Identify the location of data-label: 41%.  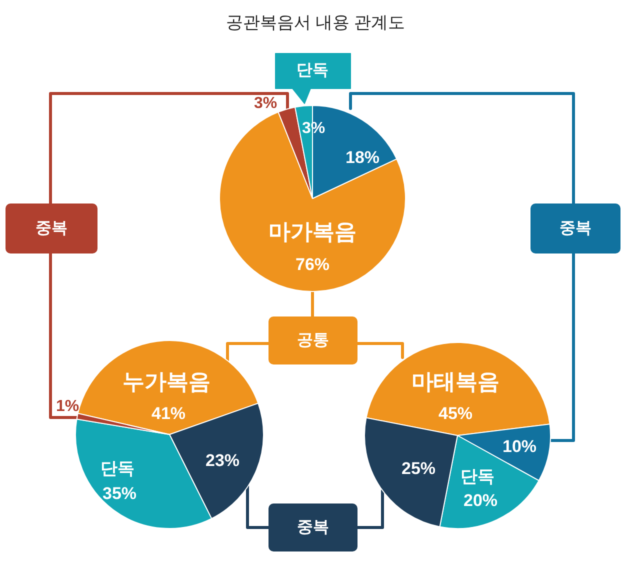
(168, 413).